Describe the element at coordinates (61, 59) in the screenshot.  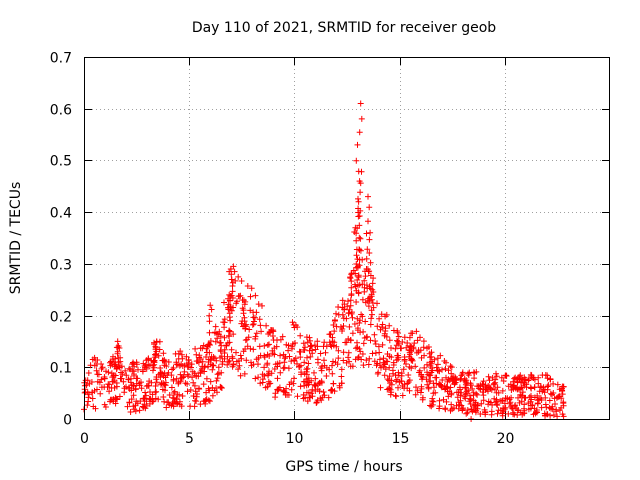
I see `y-tick-label: 0.7` at that location.